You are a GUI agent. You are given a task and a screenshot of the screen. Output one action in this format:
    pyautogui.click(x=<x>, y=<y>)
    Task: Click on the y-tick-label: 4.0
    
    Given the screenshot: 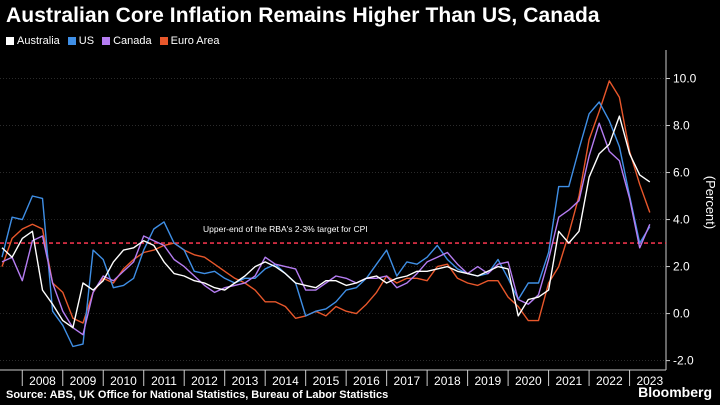 What is the action you would take?
    pyautogui.click(x=681, y=220)
    